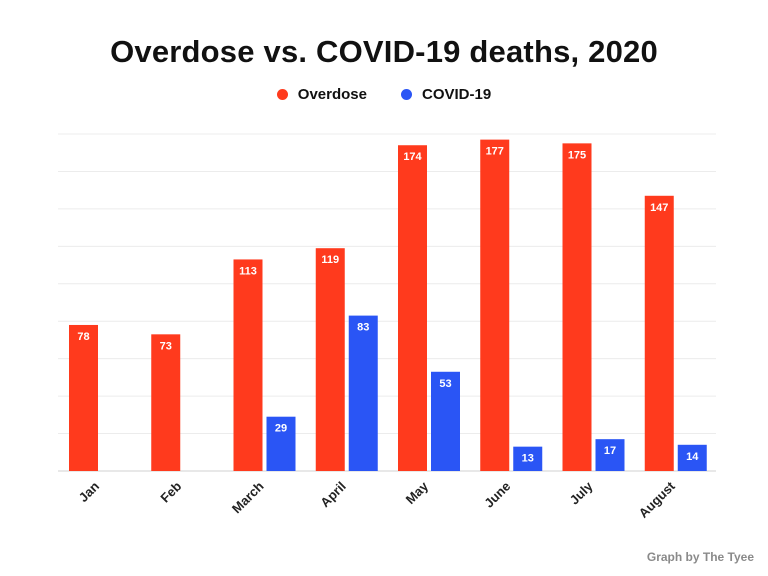 The width and height of the screenshot is (768, 576). I want to click on legend-label-overdose: Overdose, so click(332, 94).